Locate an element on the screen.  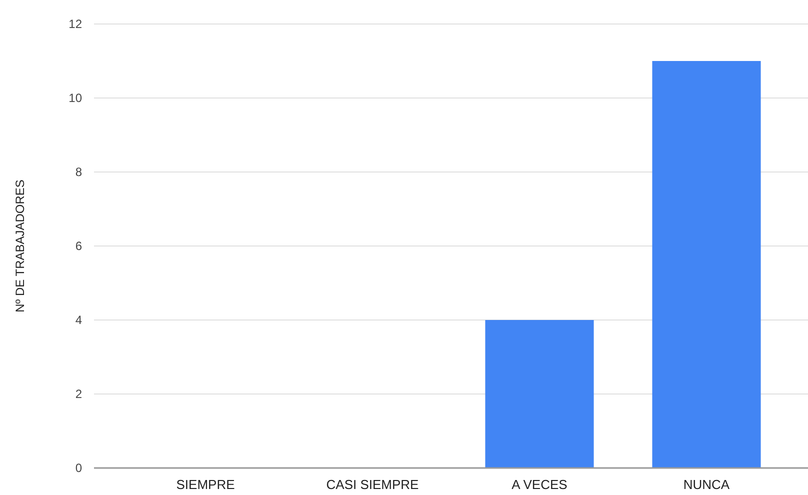
y-tick-label: 8 is located at coordinates (78, 172).